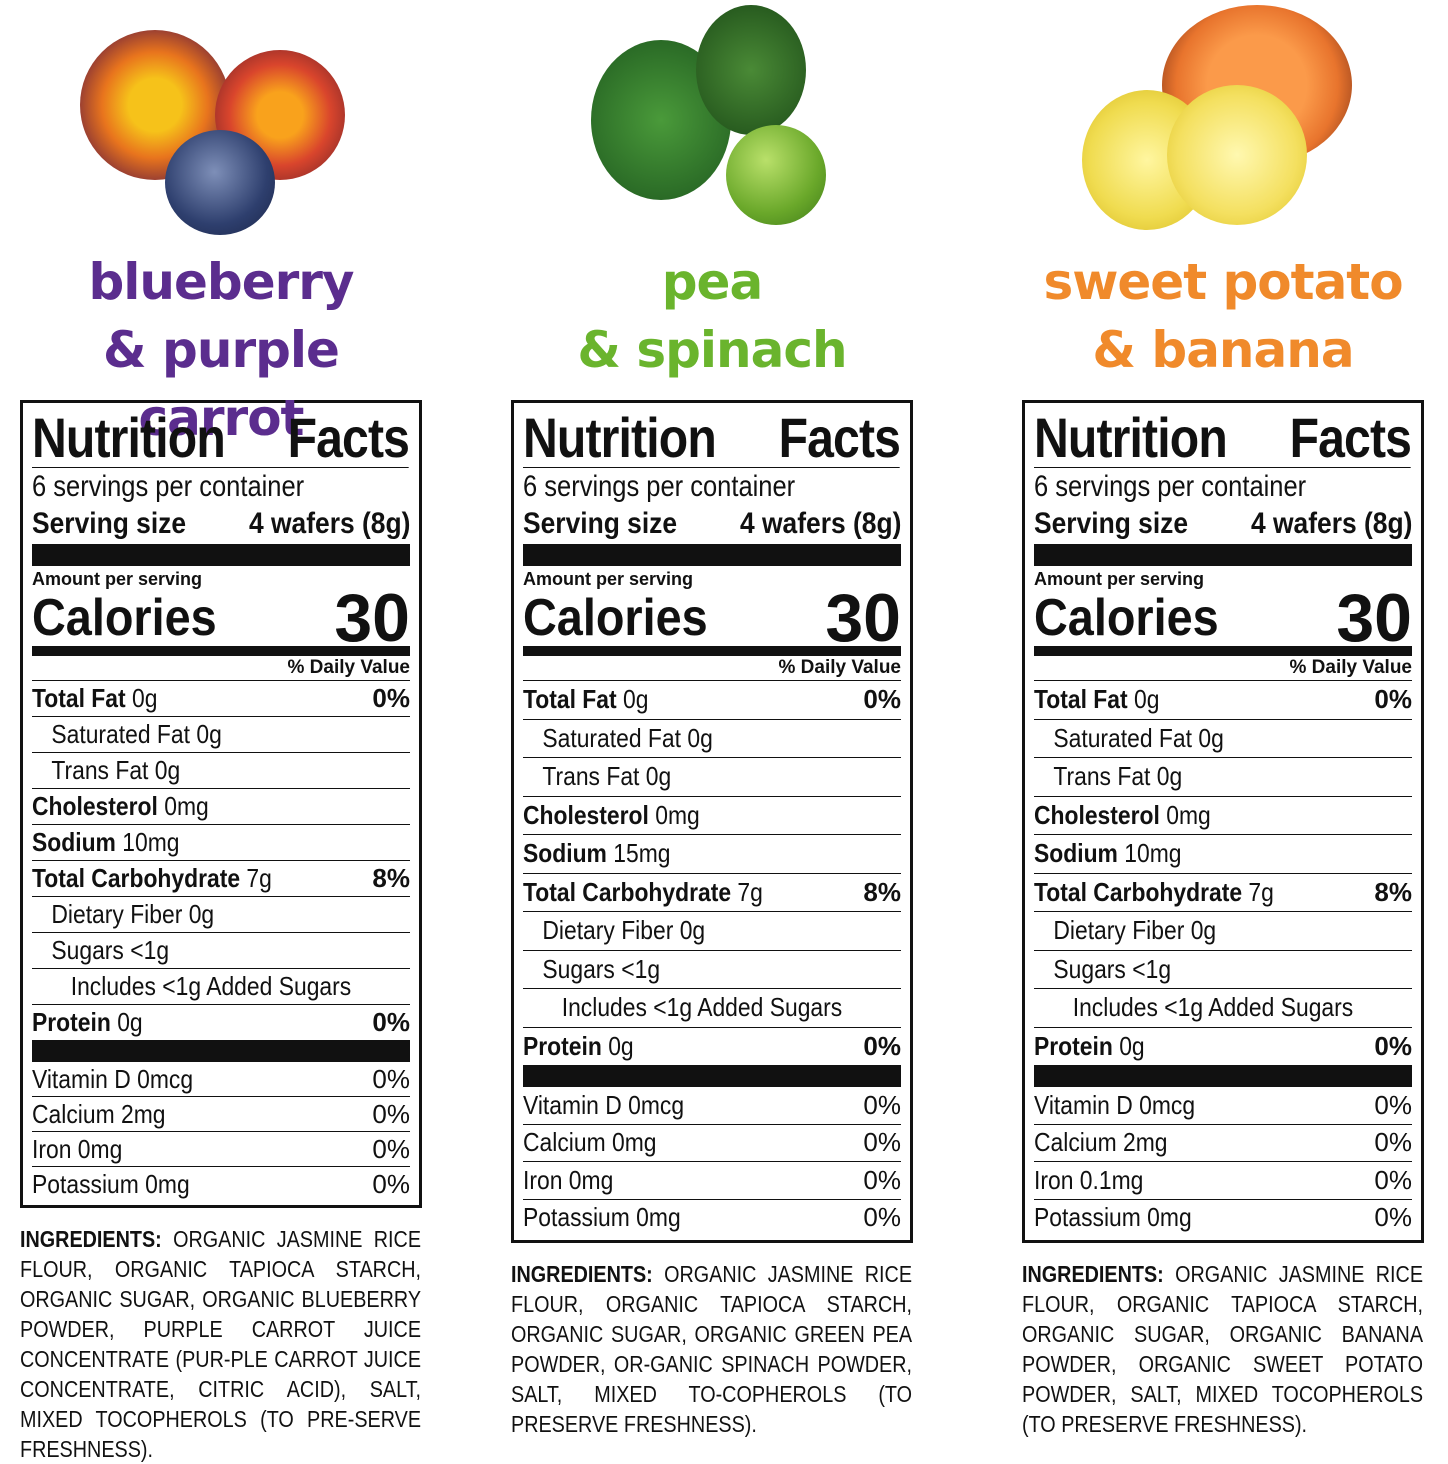  I want to click on nutrient-name: Sugars, so click(578, 968).